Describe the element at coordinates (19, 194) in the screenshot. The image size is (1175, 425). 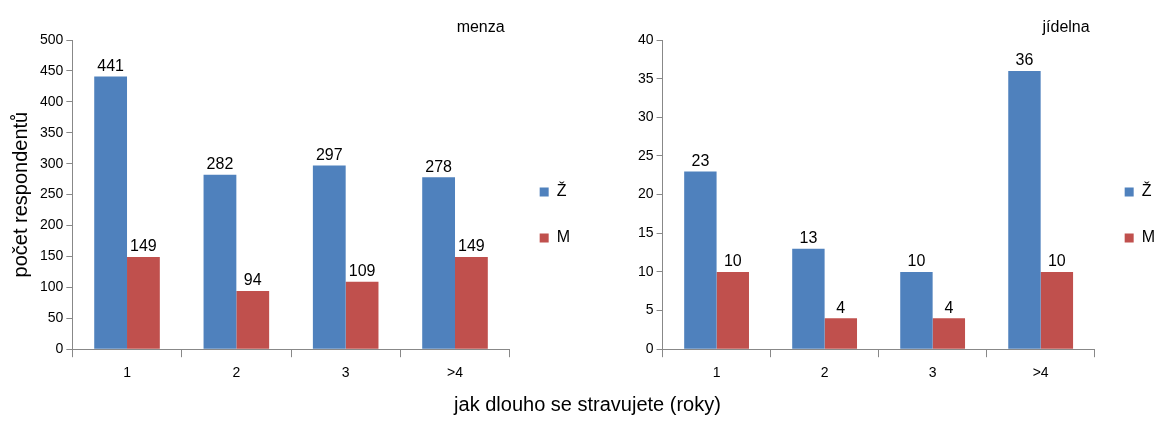
I see `y-axis-title: počet respondentů` at that location.